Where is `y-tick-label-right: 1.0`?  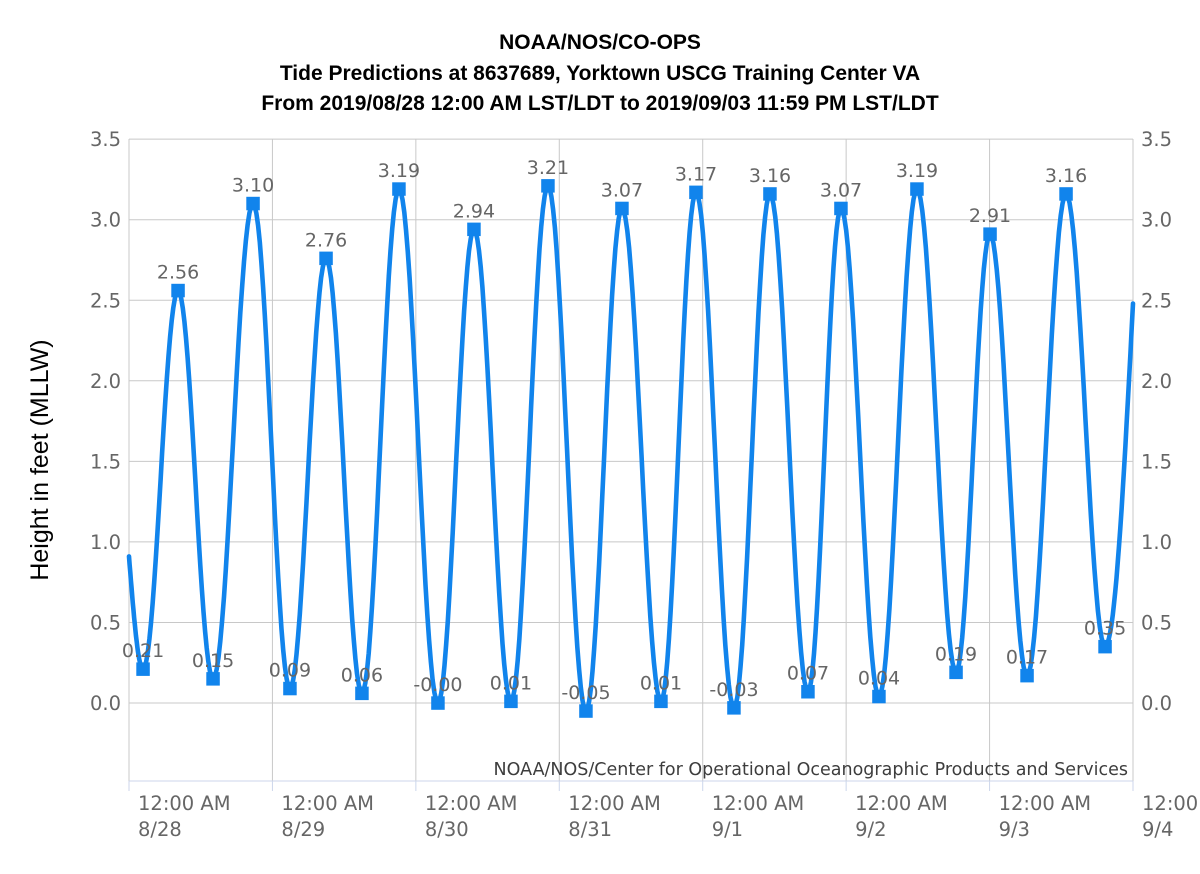 y-tick-label-right: 1.0 is located at coordinates (1156, 542).